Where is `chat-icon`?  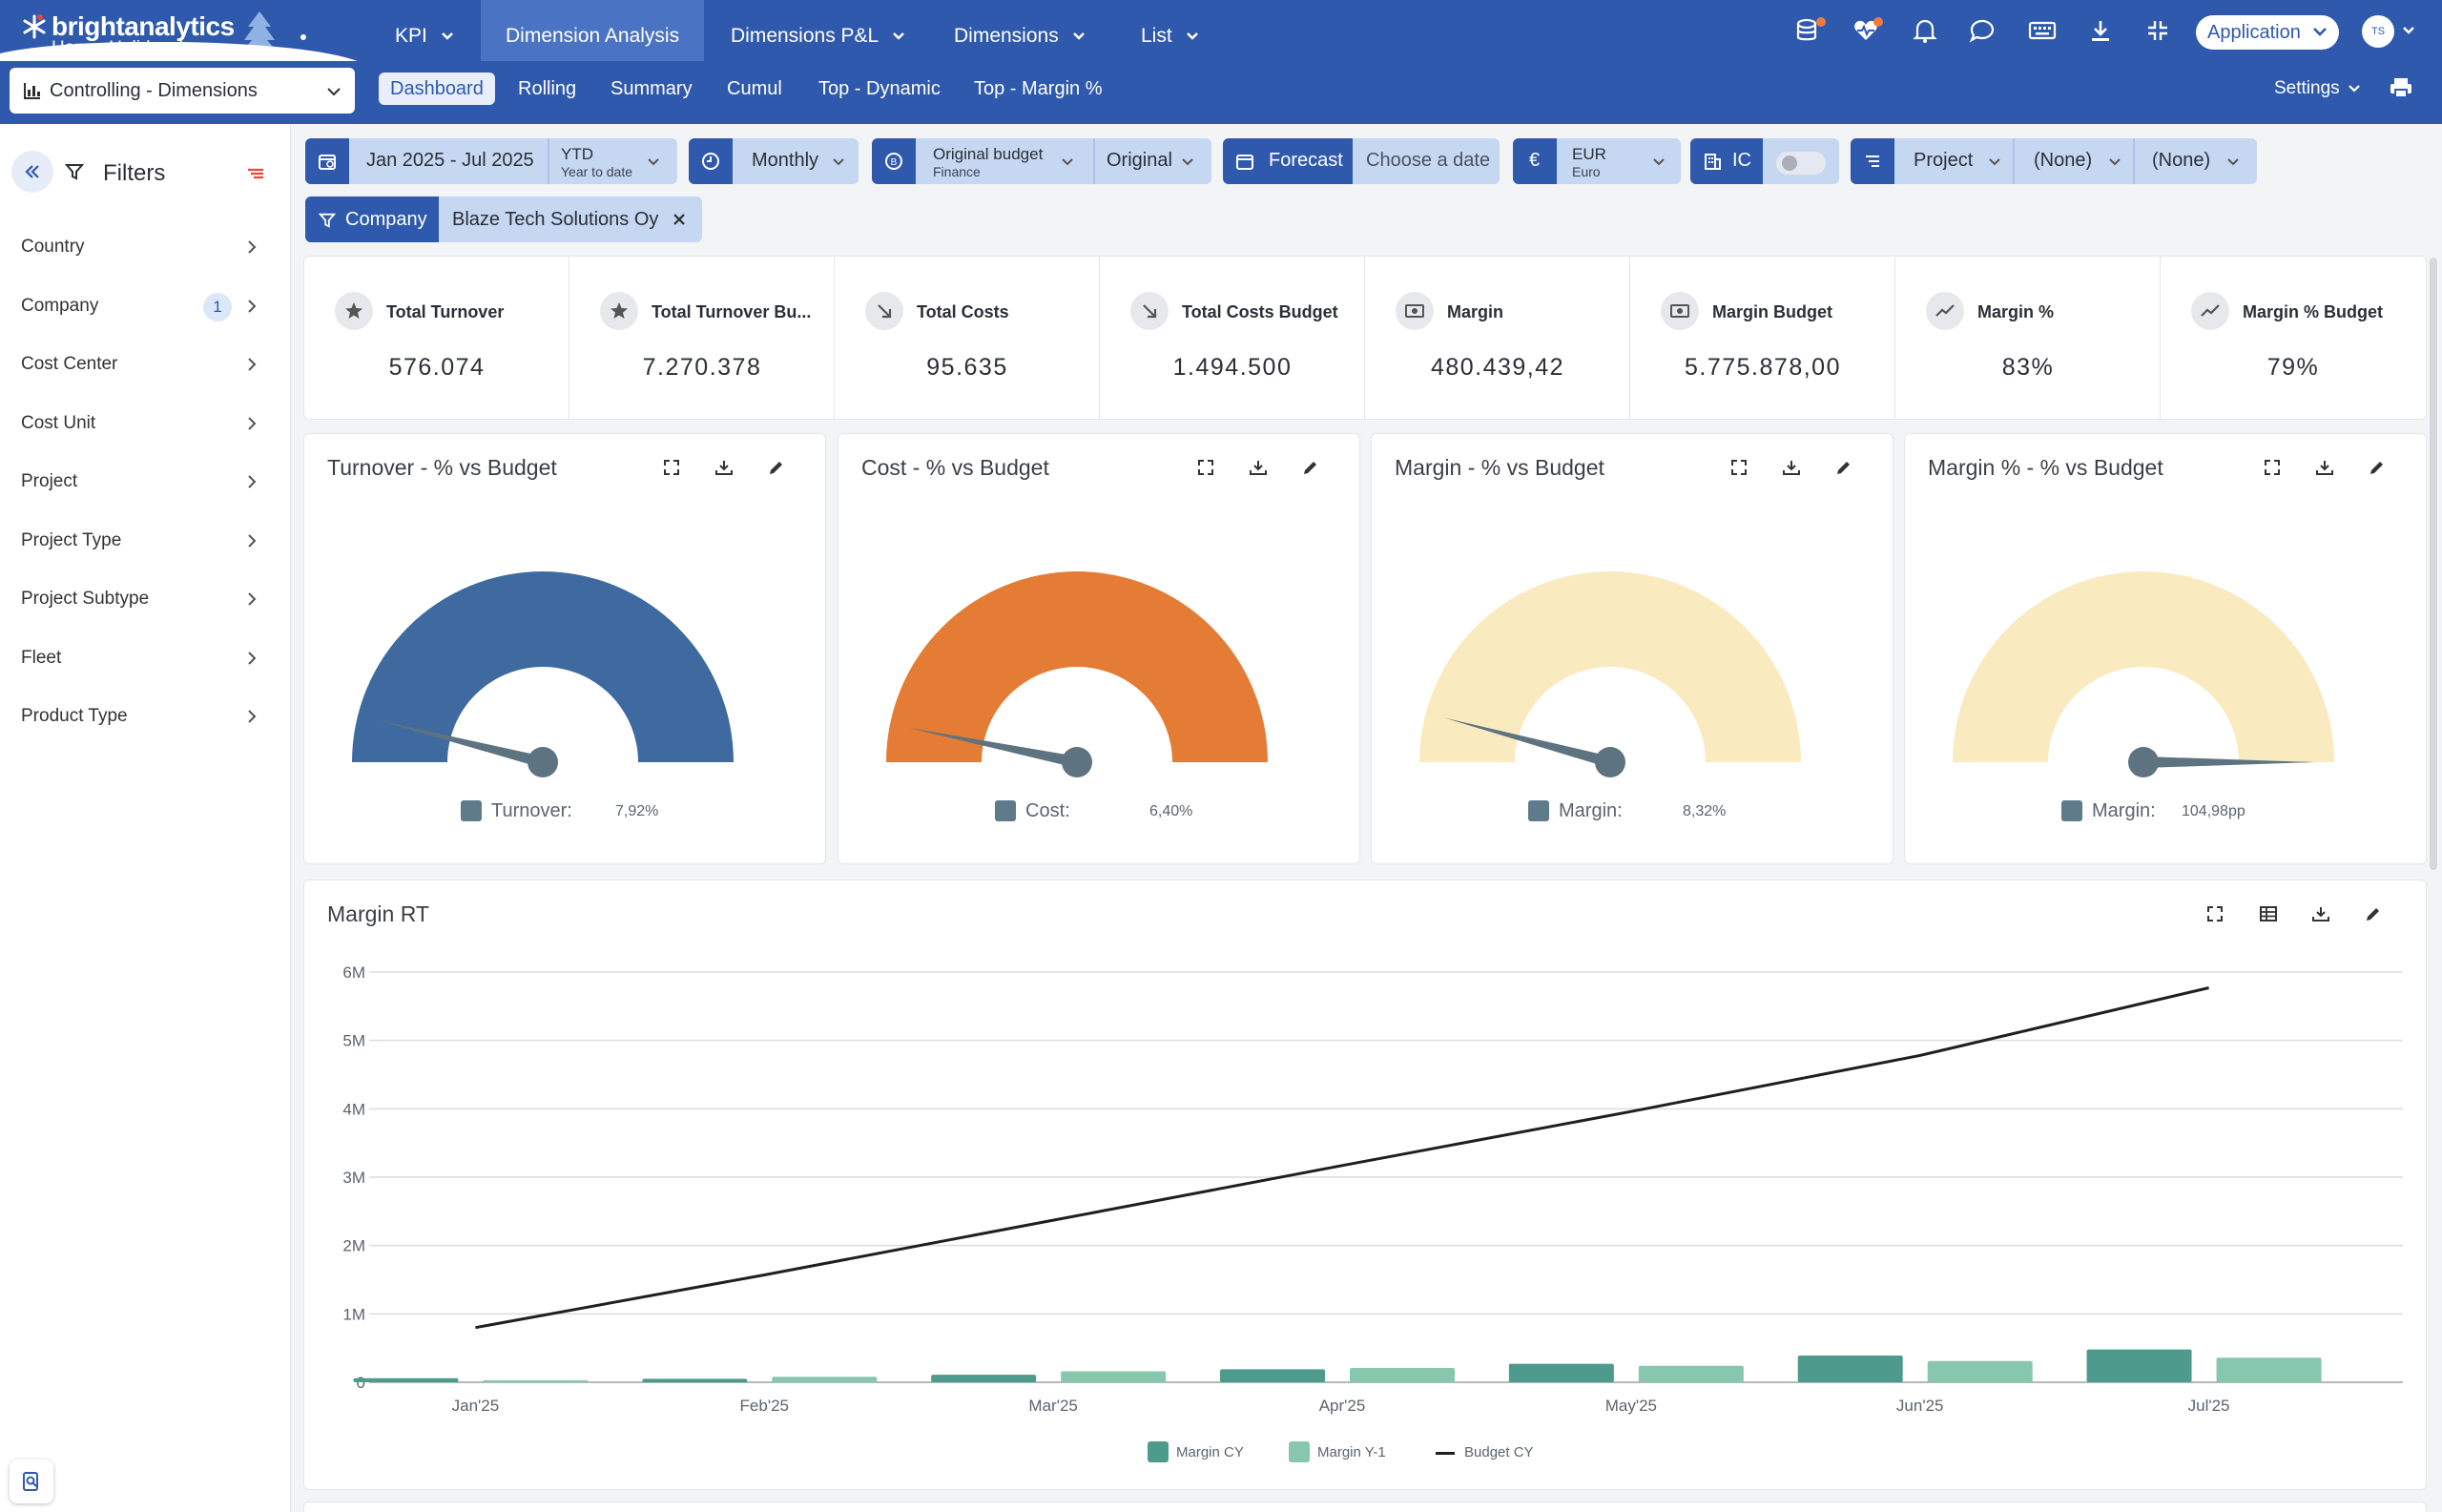
chat-icon is located at coordinates (1984, 32).